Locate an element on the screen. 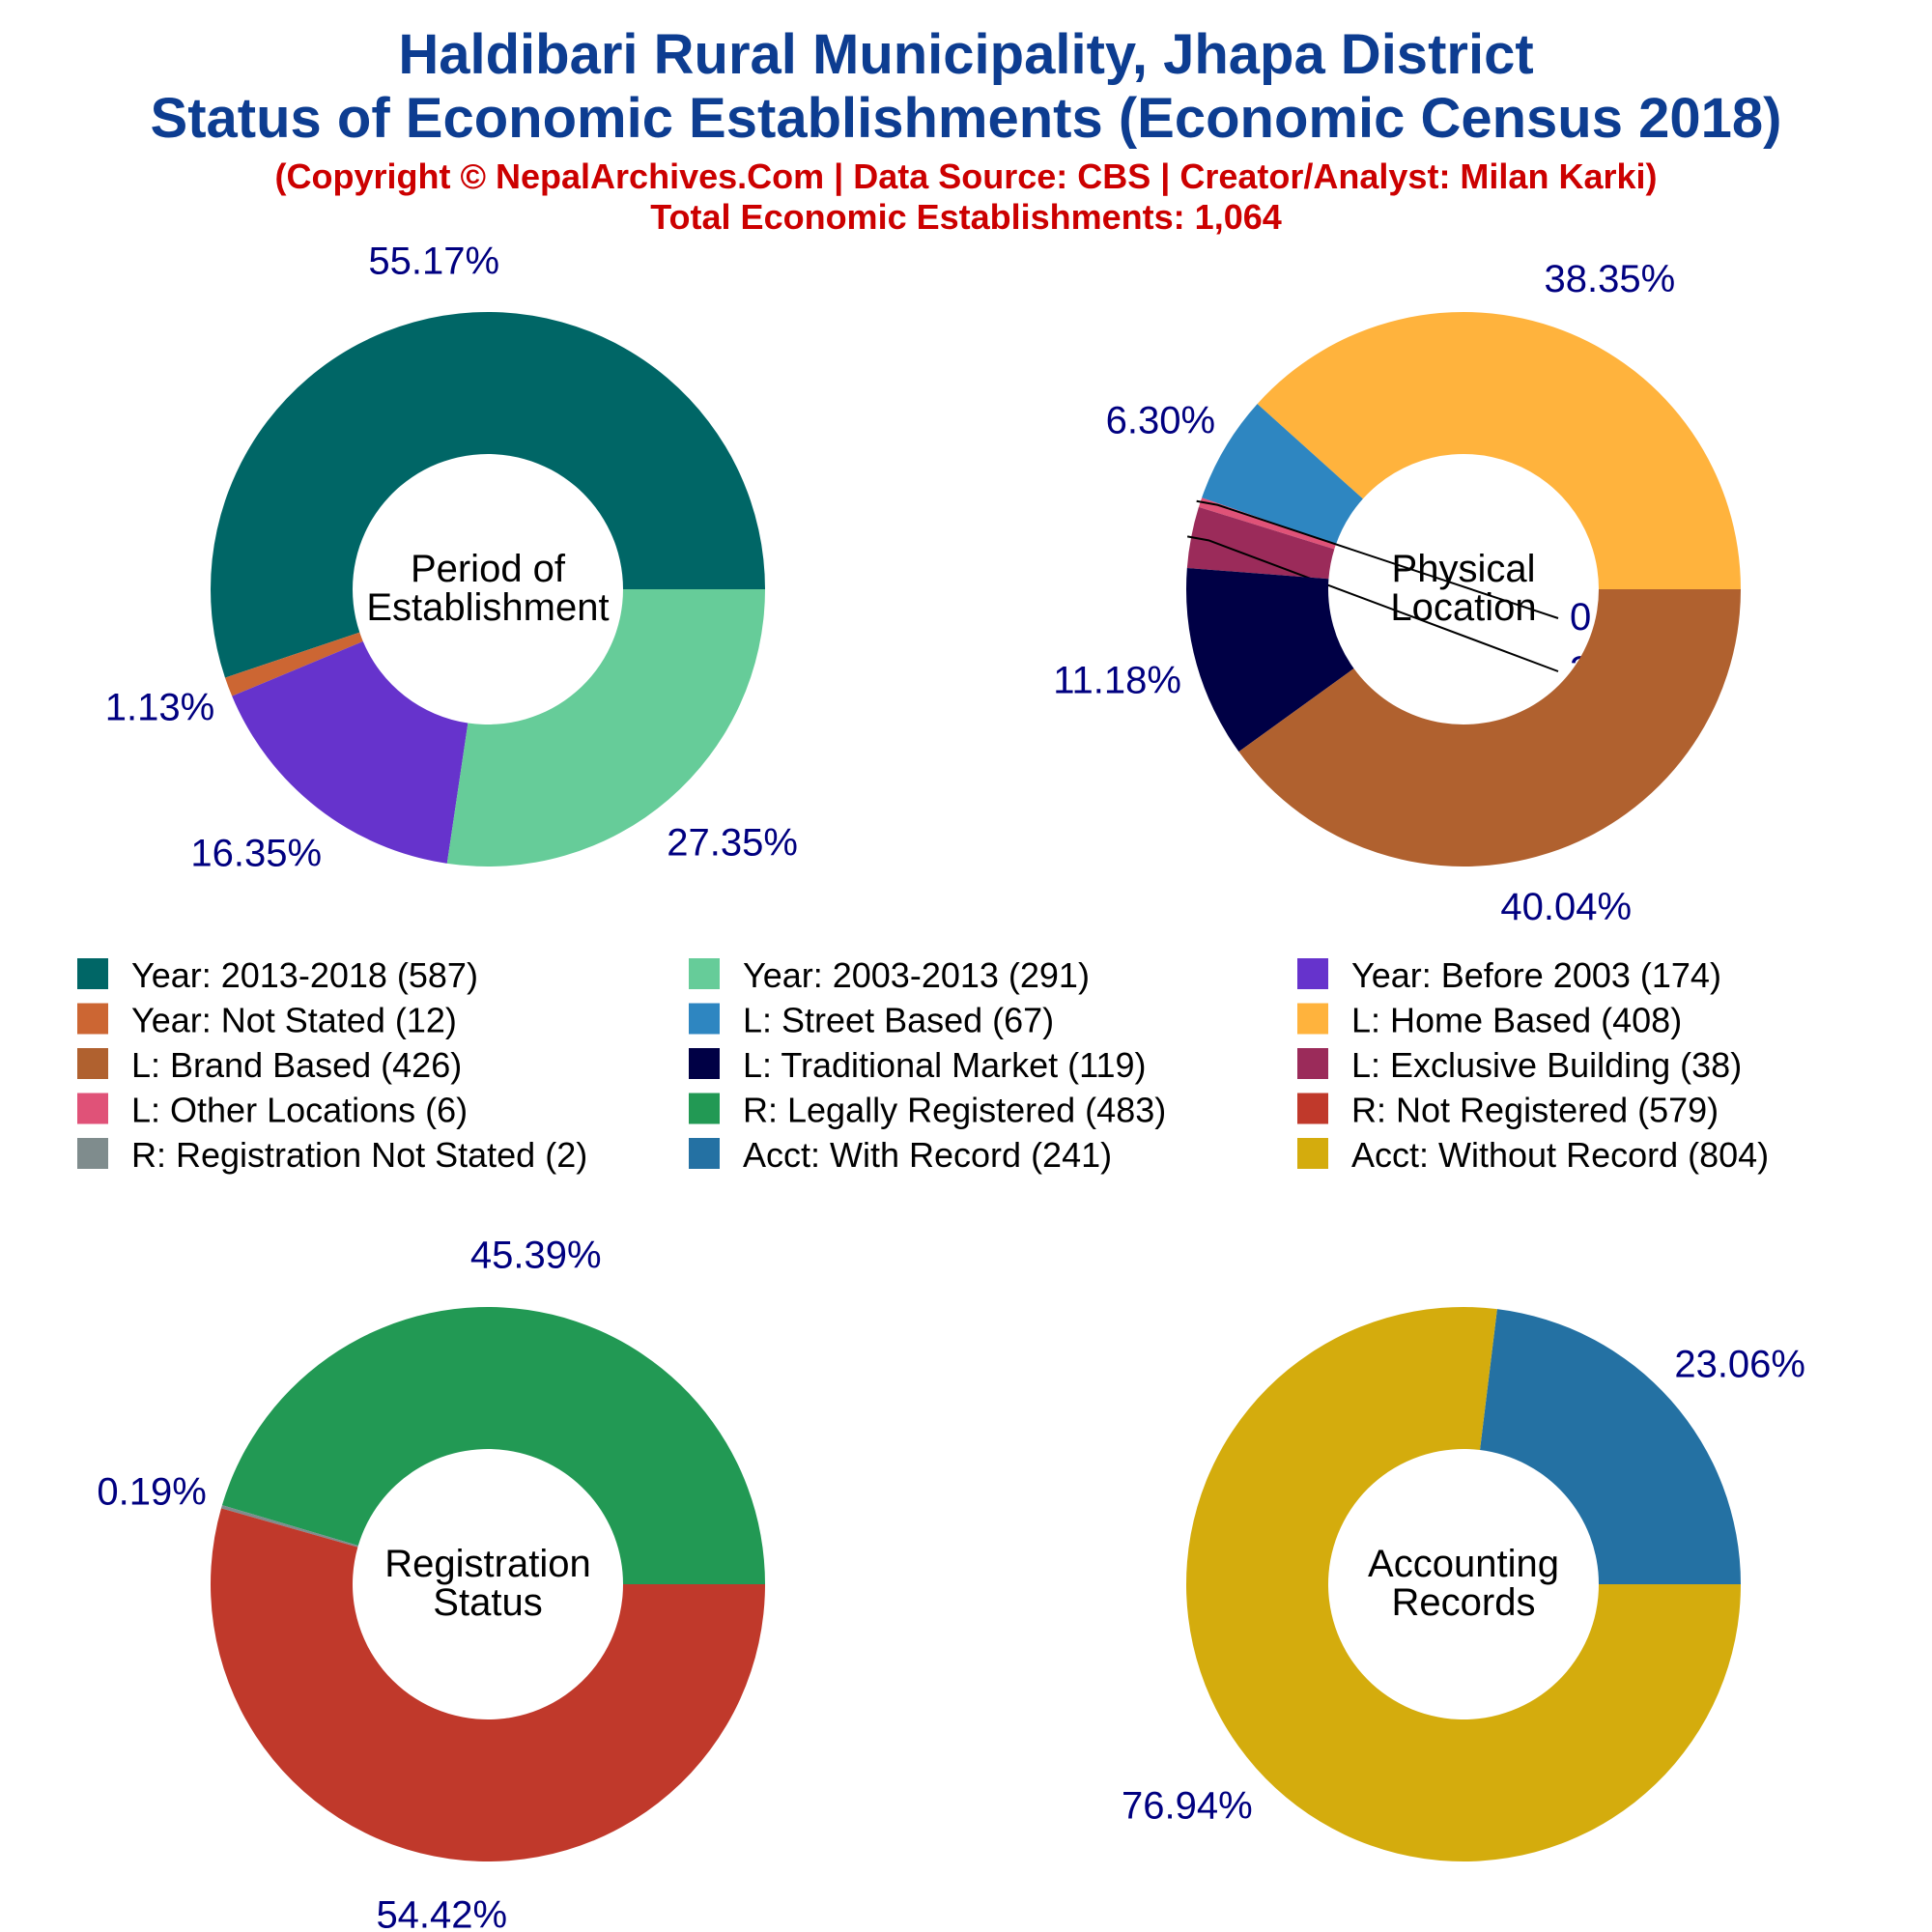  donut-center-label: Records is located at coordinates (1464, 1602).